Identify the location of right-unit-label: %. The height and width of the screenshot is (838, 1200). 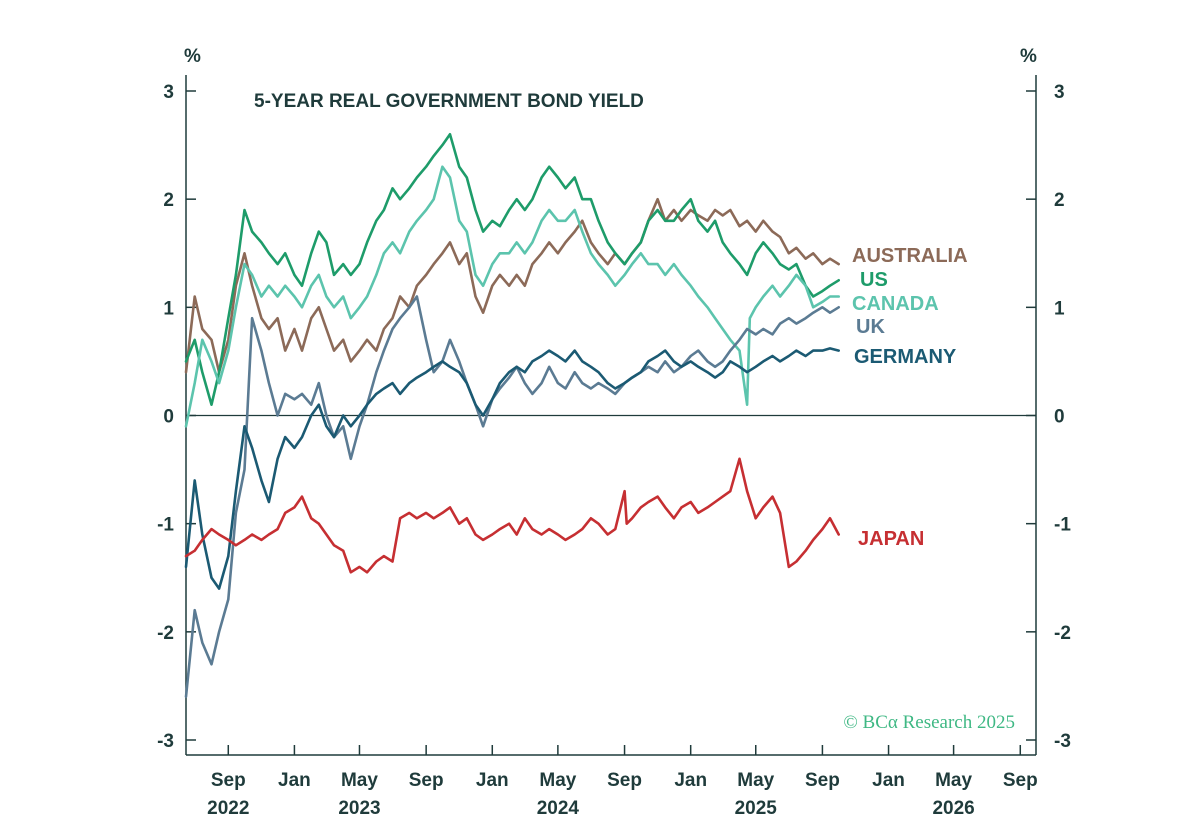
(1028, 56).